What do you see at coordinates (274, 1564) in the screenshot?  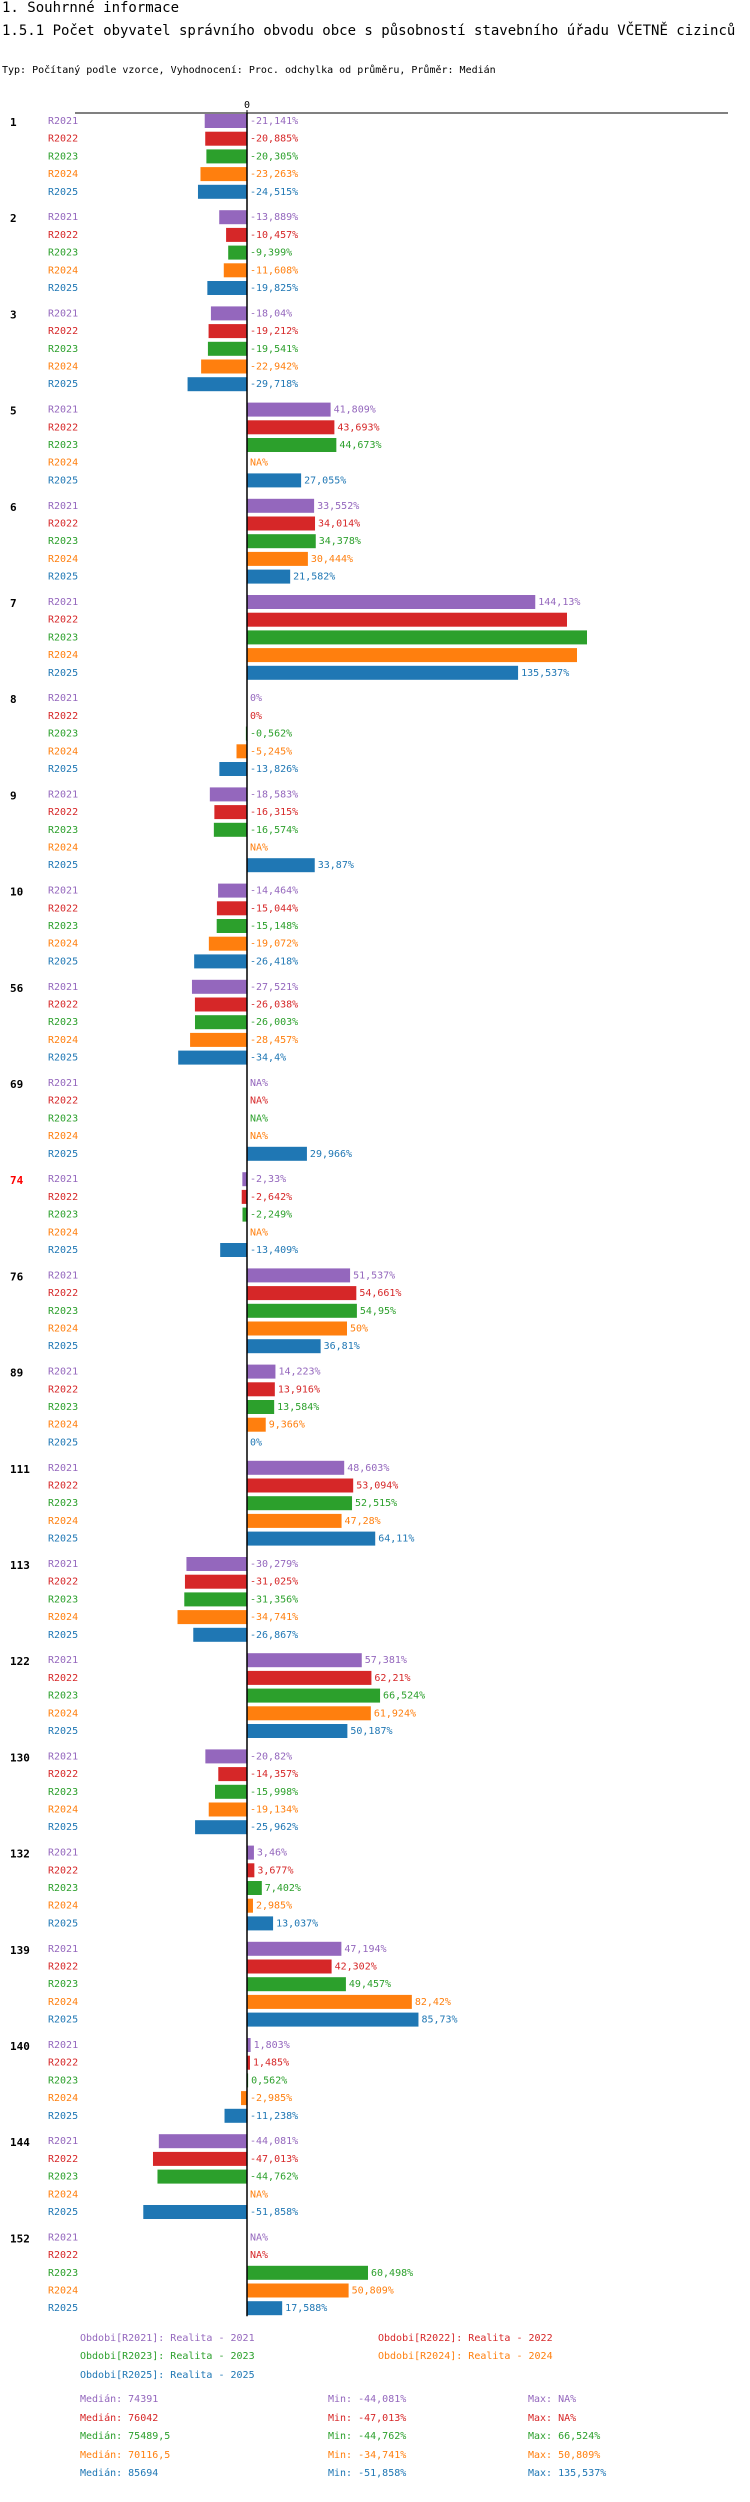 I see `value-label: -30,279%` at bounding box center [274, 1564].